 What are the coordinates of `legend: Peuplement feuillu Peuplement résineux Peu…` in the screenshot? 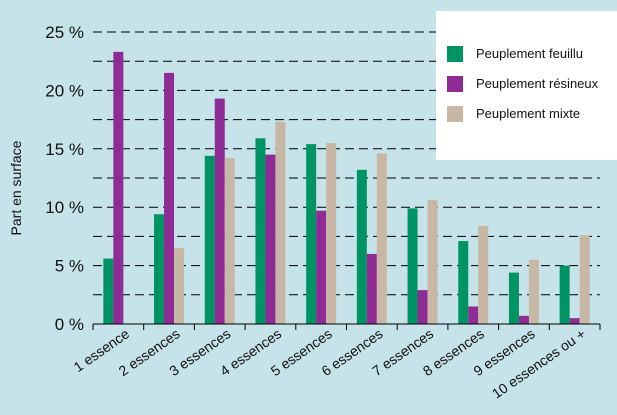 It's located at (526, 85).